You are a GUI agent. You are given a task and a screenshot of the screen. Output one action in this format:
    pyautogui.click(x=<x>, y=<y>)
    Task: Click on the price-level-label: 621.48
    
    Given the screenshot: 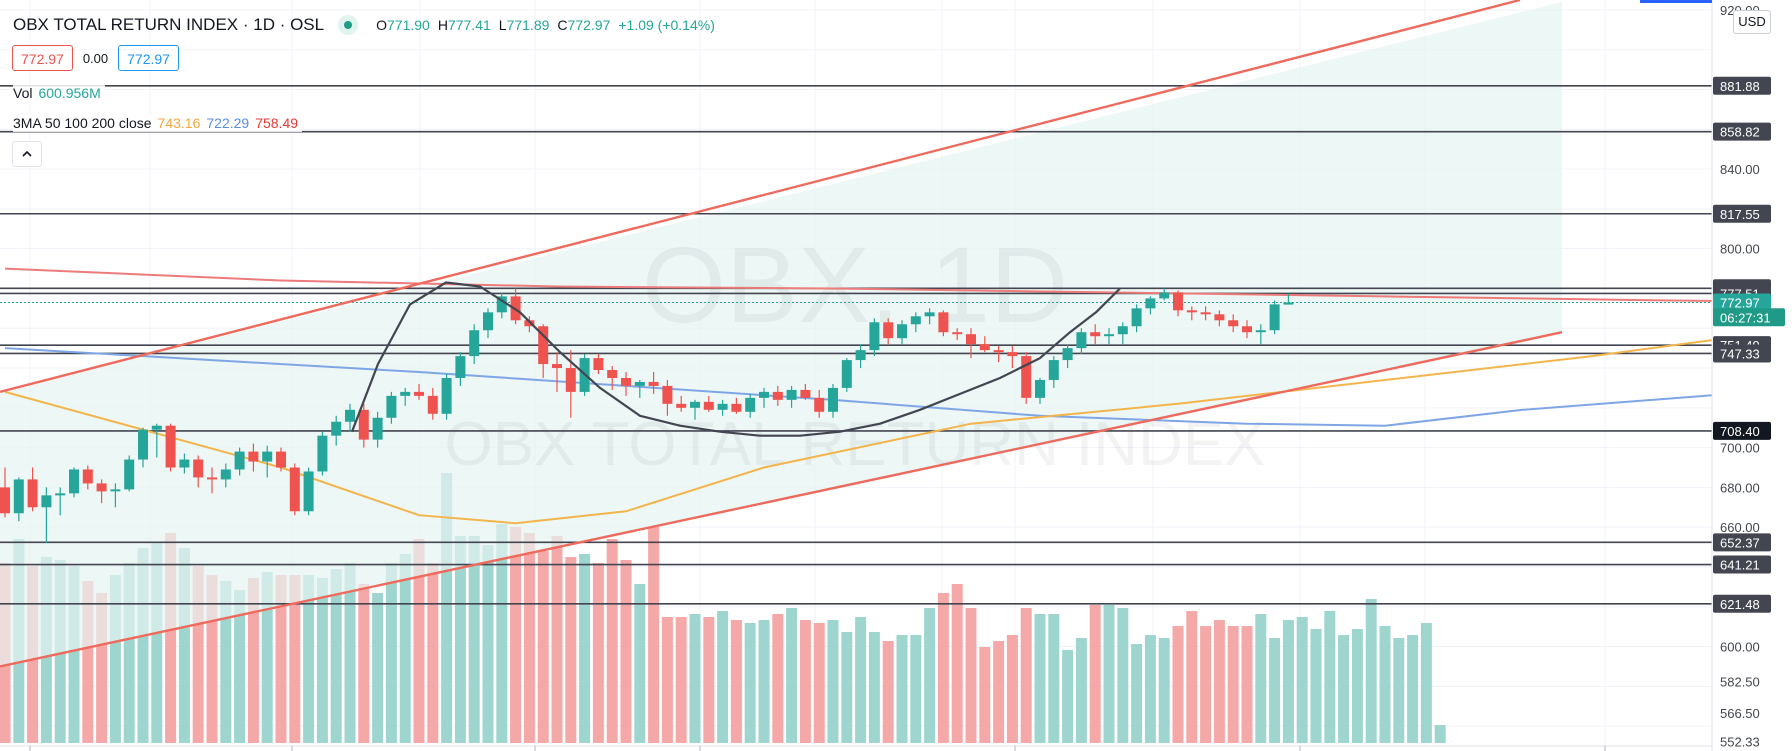 What is the action you would take?
    pyautogui.click(x=1740, y=604)
    